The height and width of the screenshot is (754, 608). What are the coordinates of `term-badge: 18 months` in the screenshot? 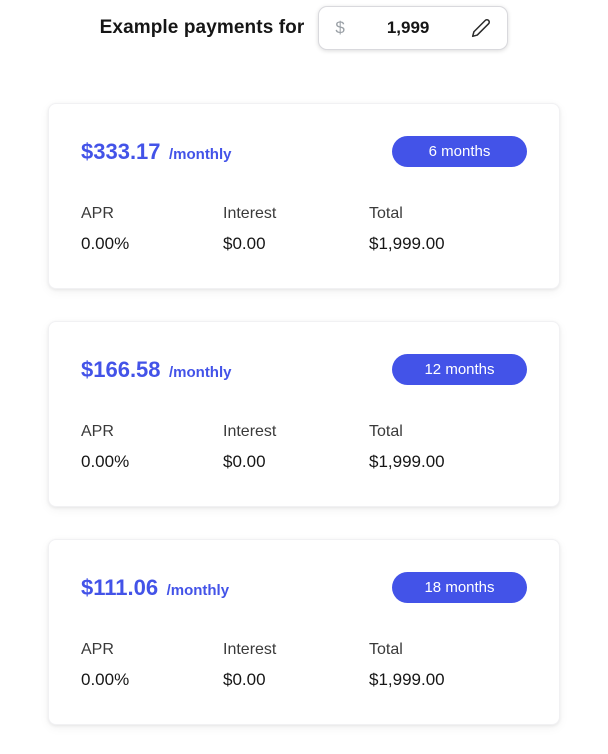 It's located at (459, 587).